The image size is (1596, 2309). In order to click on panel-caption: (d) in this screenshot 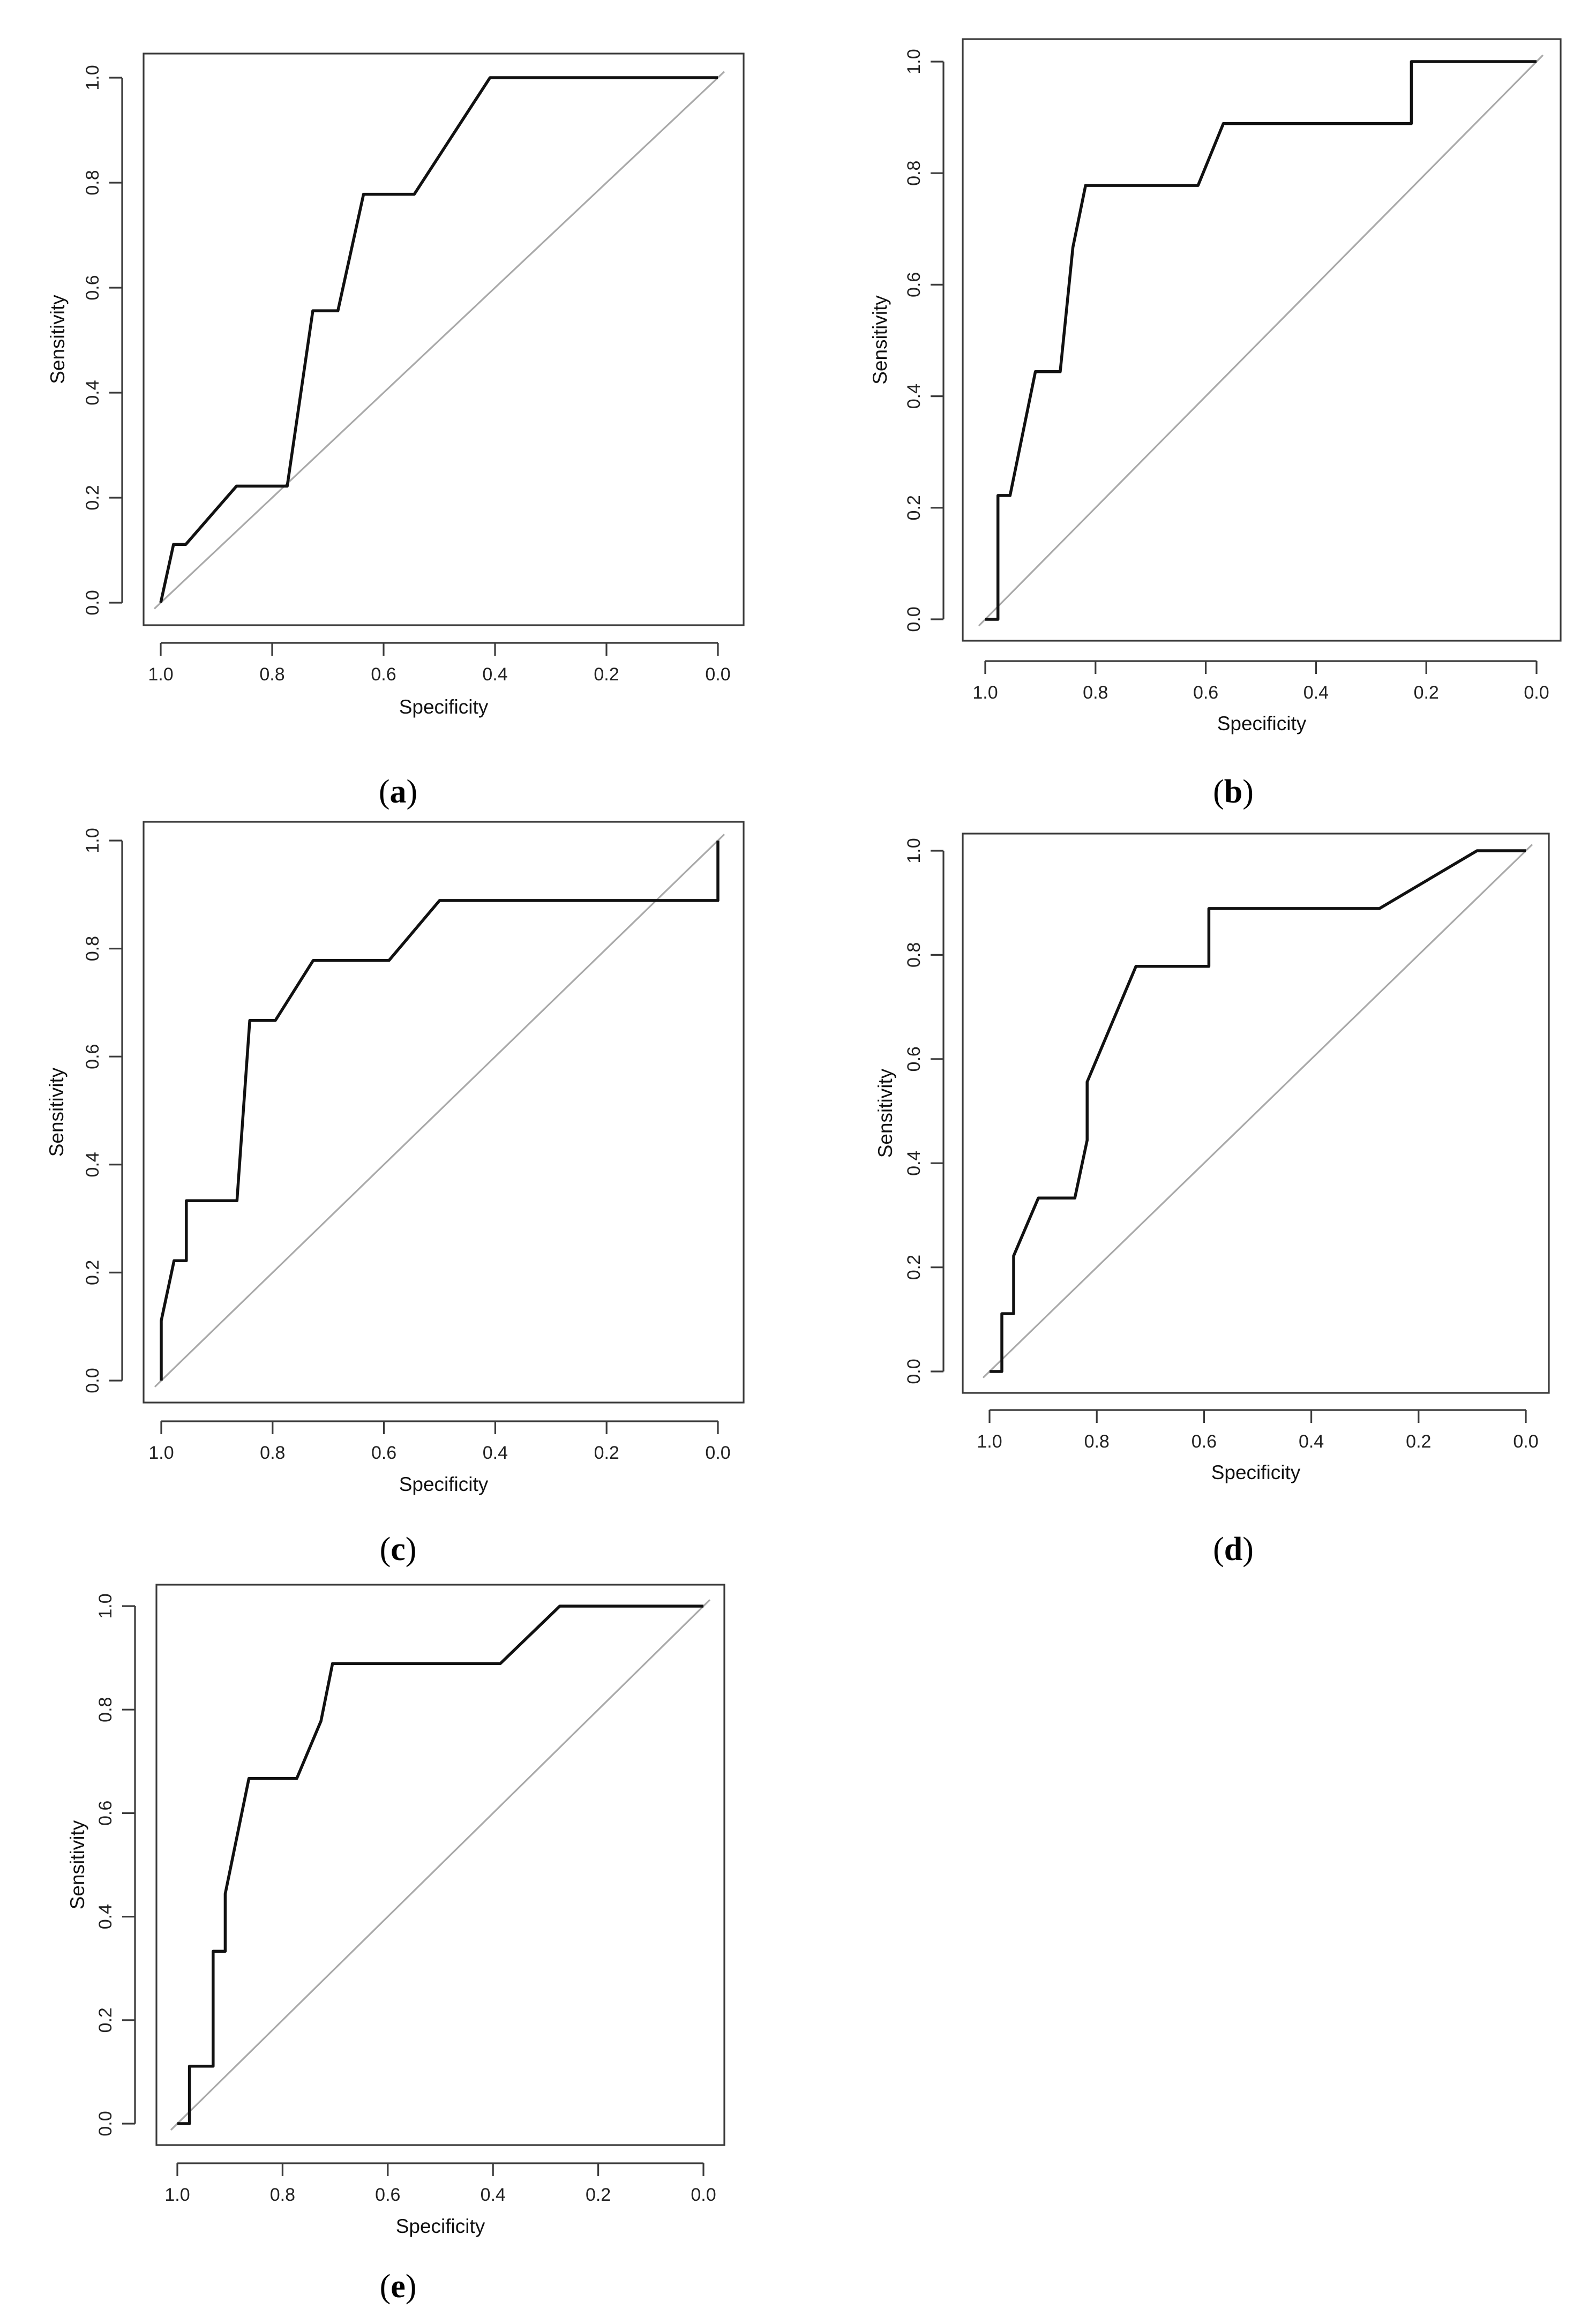, I will do `click(1233, 1549)`.